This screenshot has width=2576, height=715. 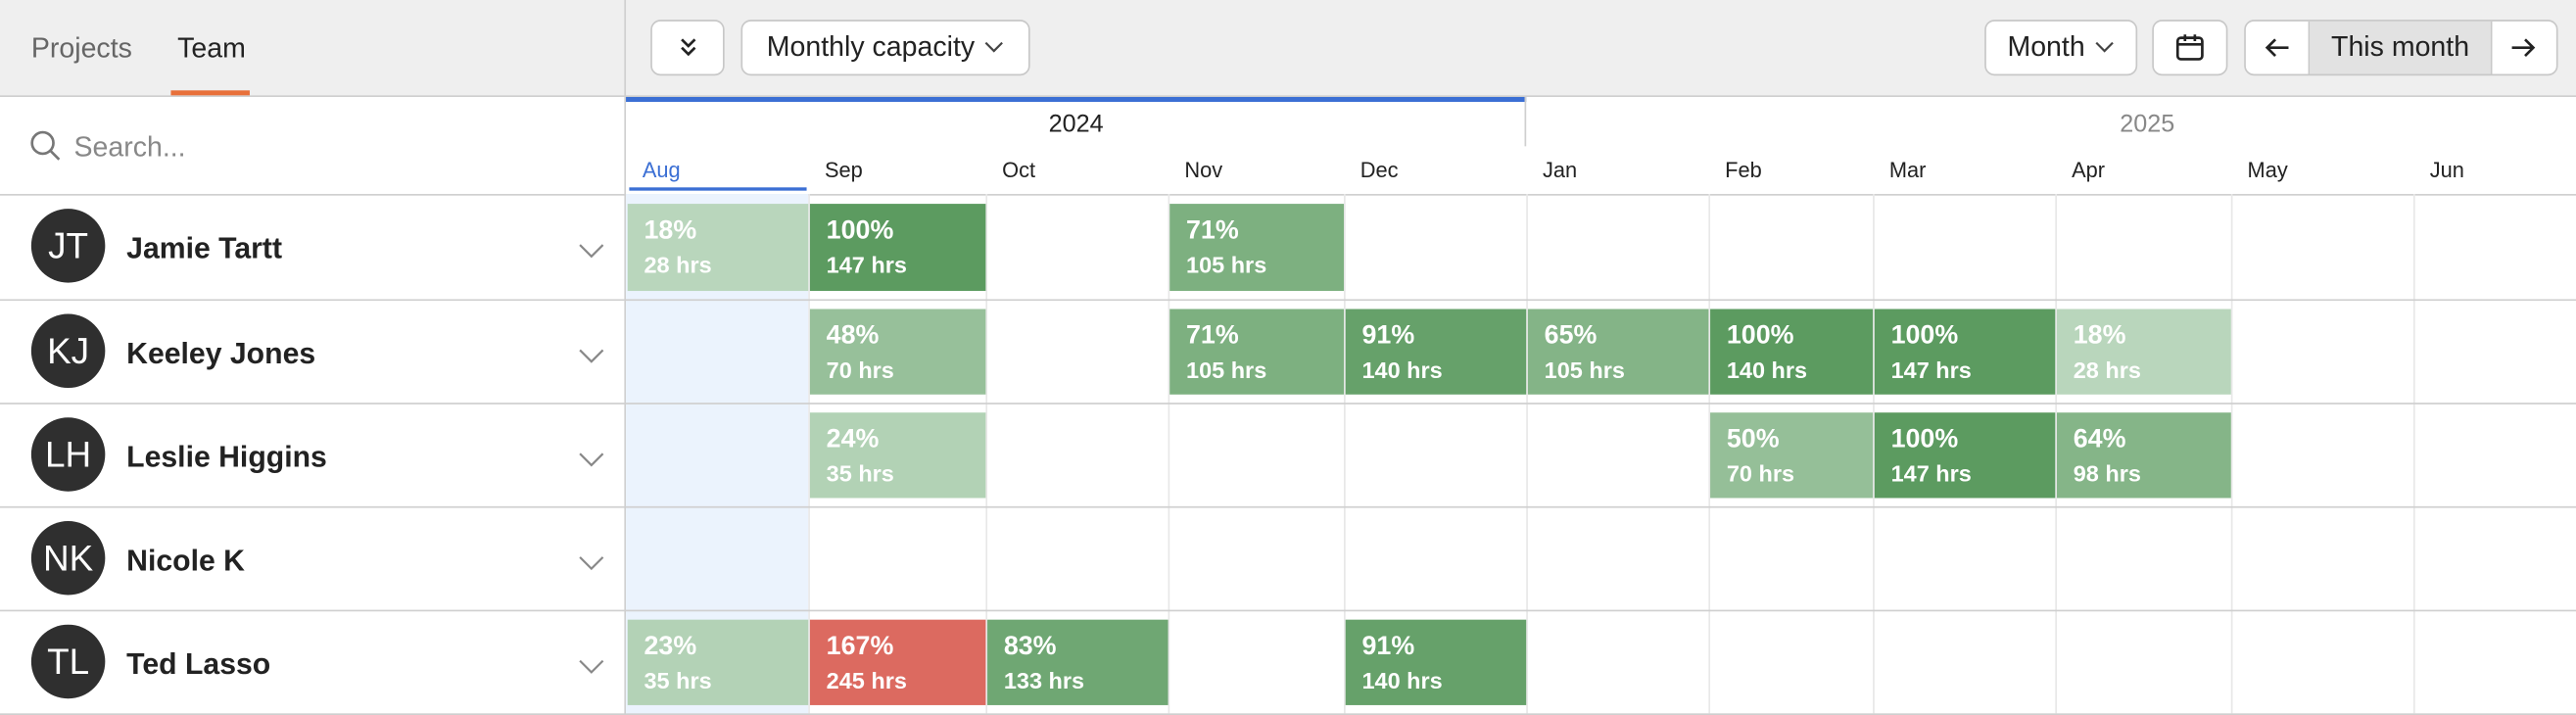 I want to click on month-label: Mar, so click(x=1908, y=171).